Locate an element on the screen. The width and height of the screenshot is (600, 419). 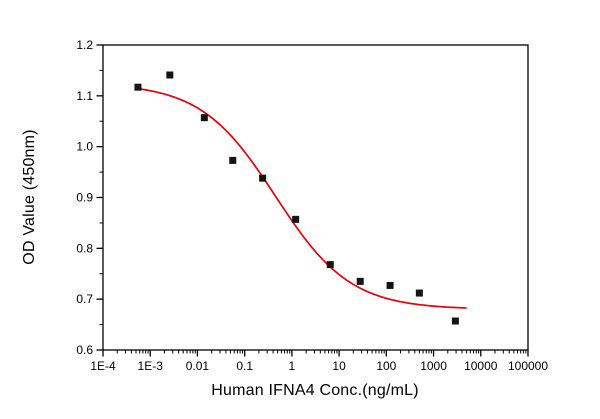
x-tick-label: 100 is located at coordinates (386, 366).